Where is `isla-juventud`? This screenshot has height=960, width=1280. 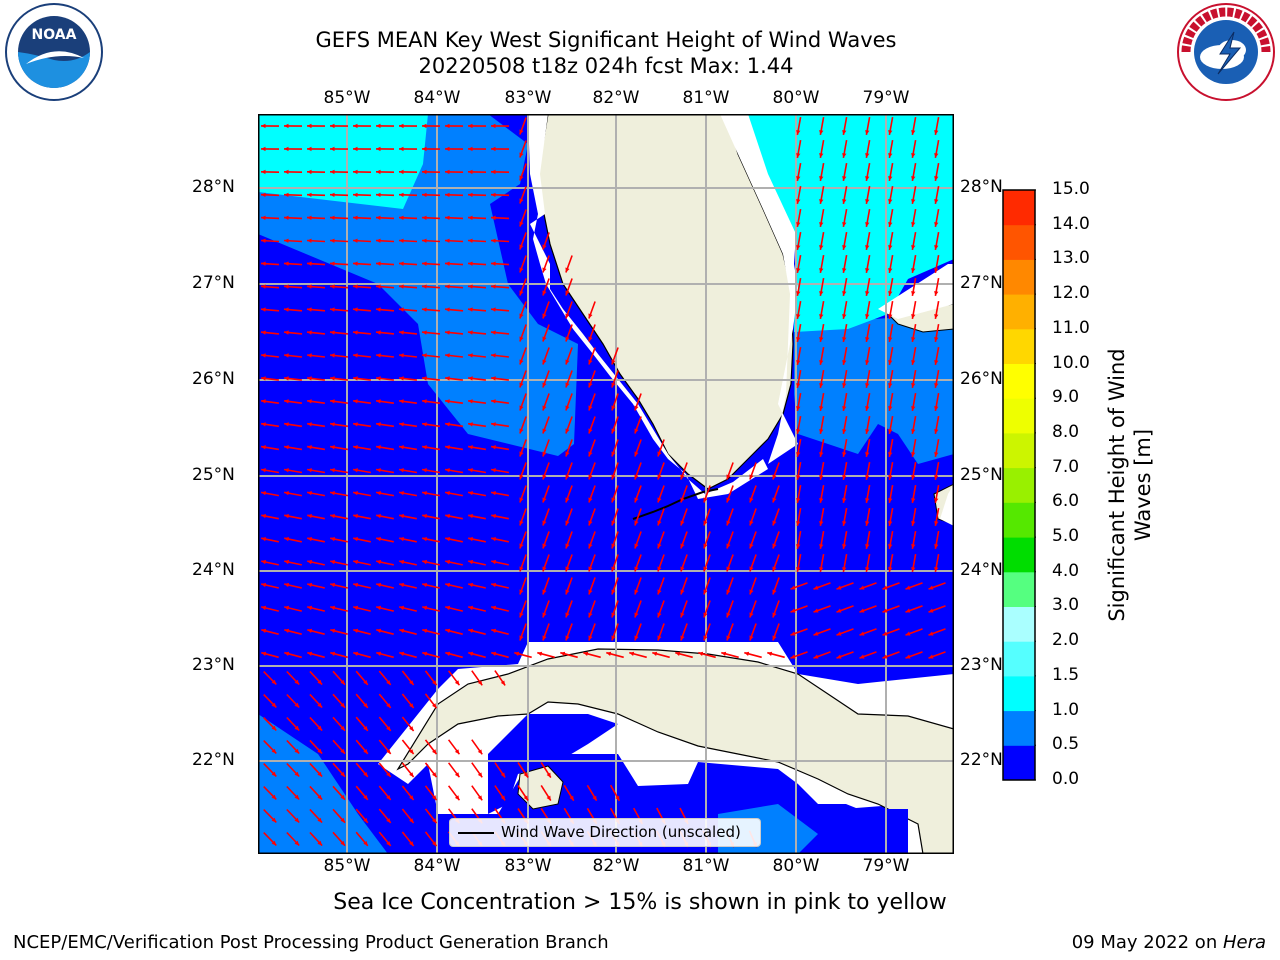
isla-juventud is located at coordinates (540, 787).